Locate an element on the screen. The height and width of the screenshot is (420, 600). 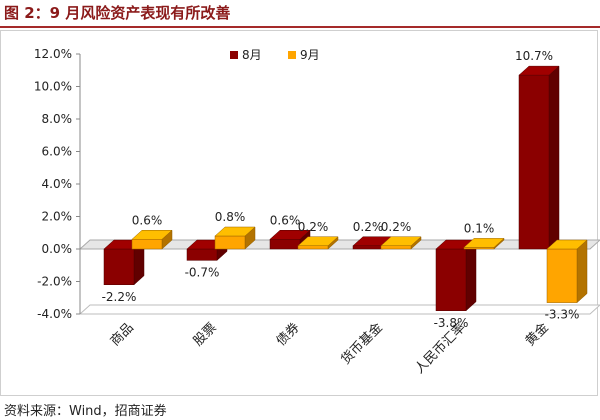
y-axis-ticks: -4.0% -2.0% 0.0% 2.0% 4.0% 6.0% 8.0% 10.0% 12.0% is located at coordinates (57, 184).